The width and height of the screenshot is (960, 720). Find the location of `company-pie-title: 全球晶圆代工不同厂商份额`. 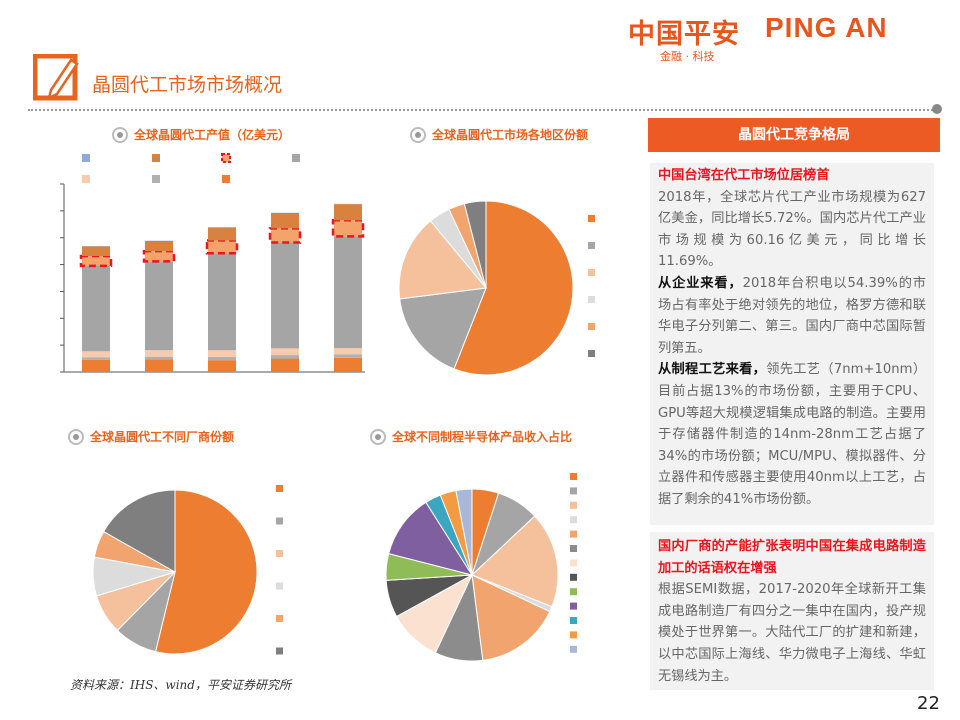

company-pie-title: 全球晶圆代工不同厂商份额 is located at coordinates (162, 437).